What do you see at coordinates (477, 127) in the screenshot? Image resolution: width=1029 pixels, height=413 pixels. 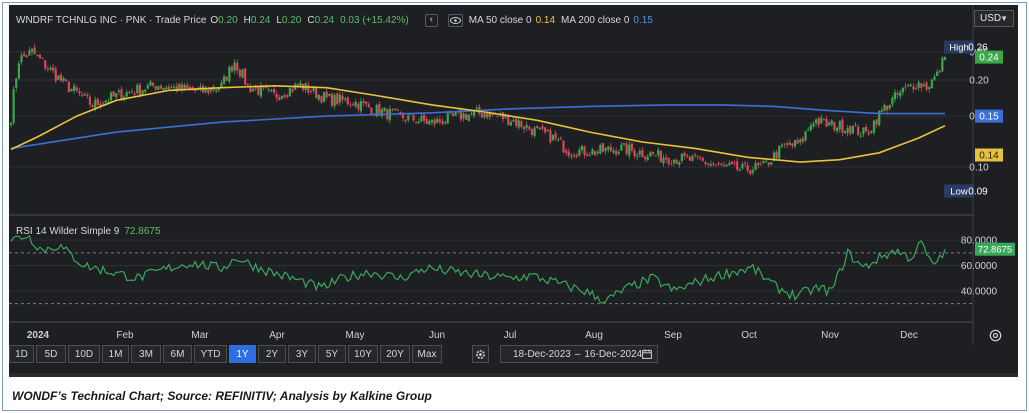 I see `ma200-line` at bounding box center [477, 127].